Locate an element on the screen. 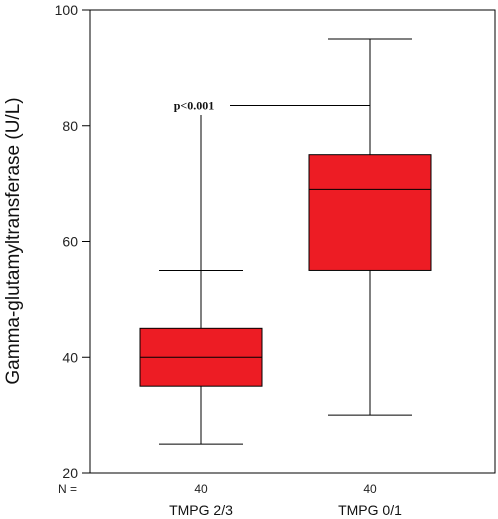 Image resolution: width=498 pixels, height=519 pixels. y-tick-label: 100 is located at coordinates (67, 10).